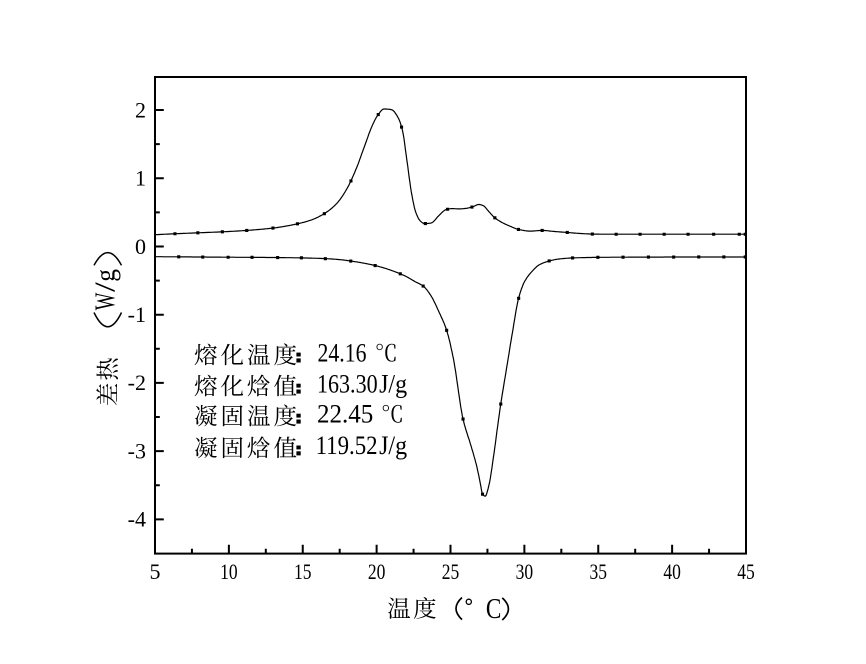 The width and height of the screenshot is (866, 664). Describe the element at coordinates (345, 413) in the screenshot. I see `svg-text: 22.45` at that location.